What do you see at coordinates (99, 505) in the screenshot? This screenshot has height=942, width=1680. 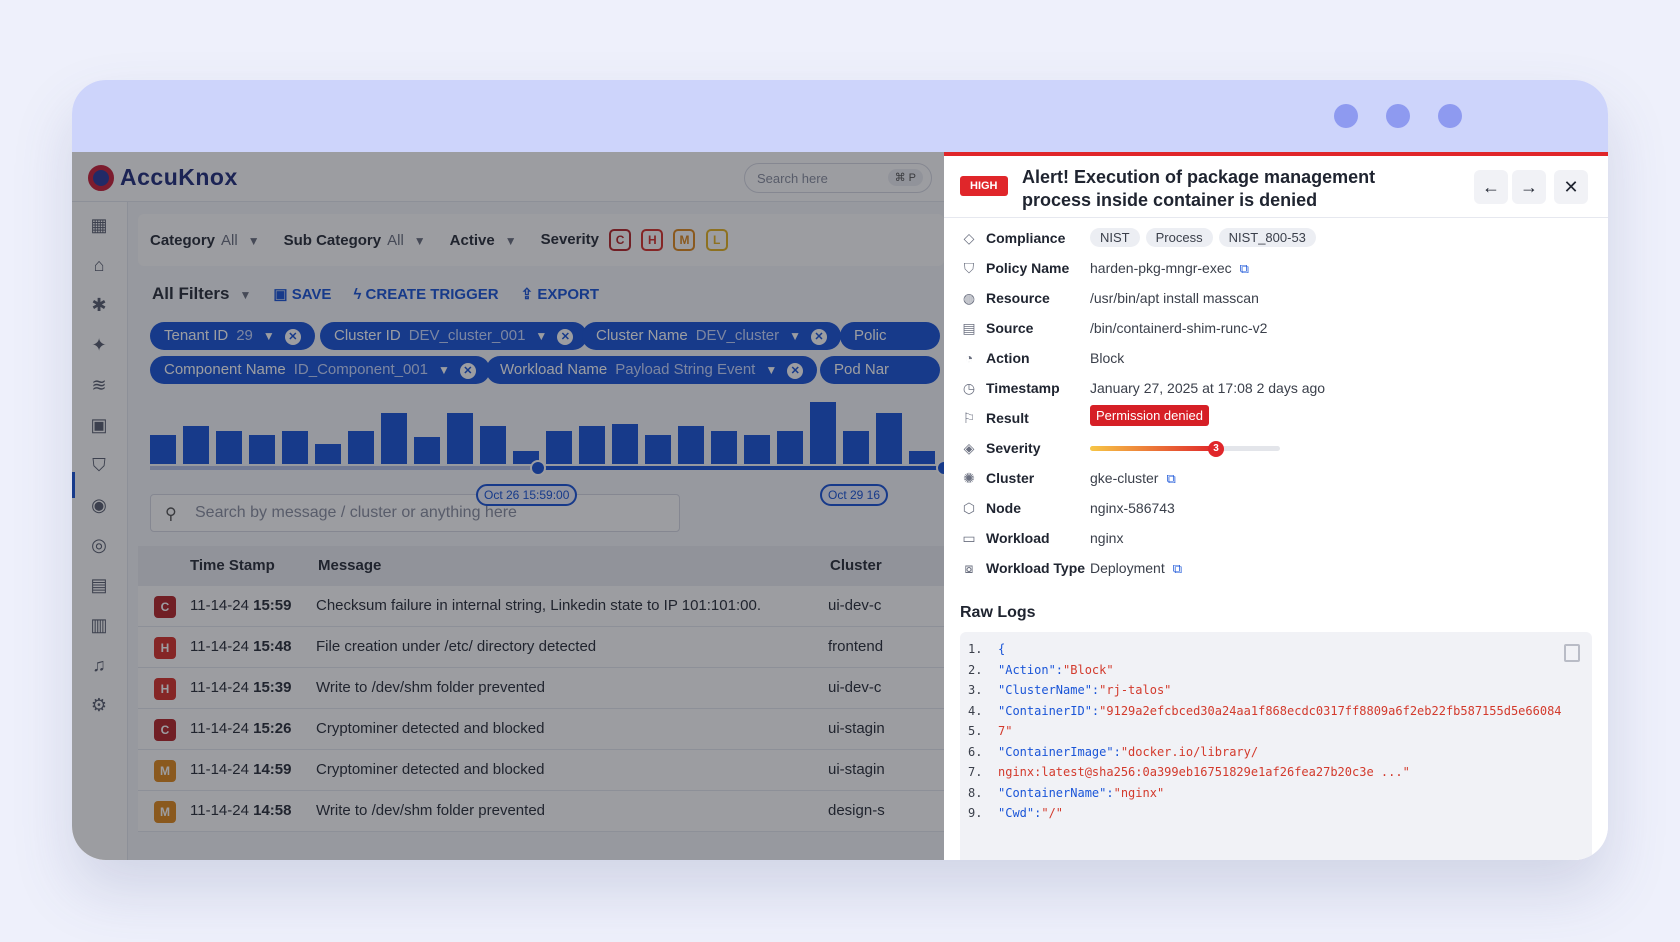 I see `broadcast-icon: ◉` at bounding box center [99, 505].